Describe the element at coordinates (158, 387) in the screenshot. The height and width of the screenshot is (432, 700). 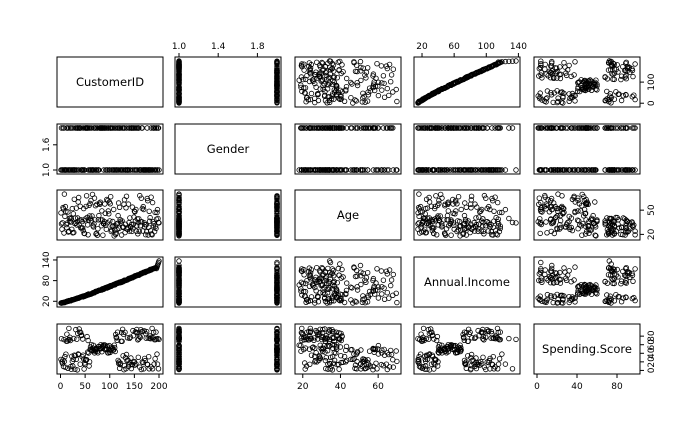
I see `x-tick-label: 200` at that location.